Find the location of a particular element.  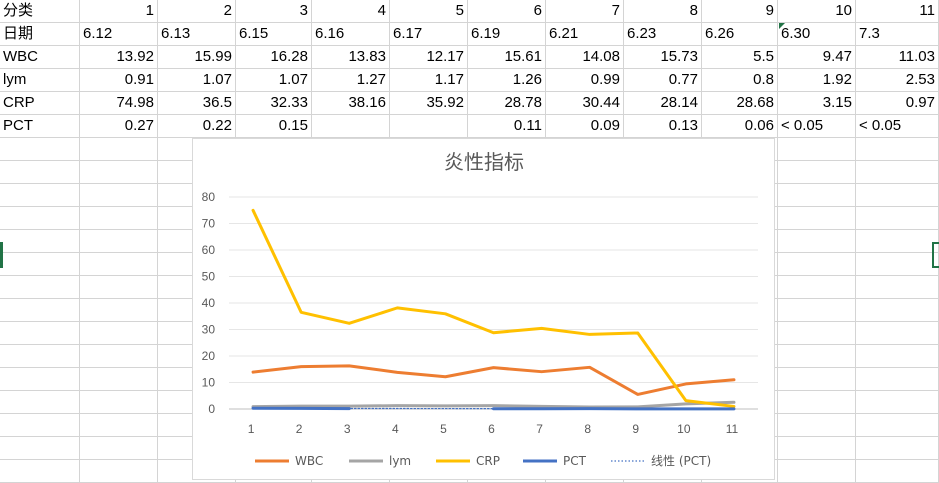

data-cell: 0.06 is located at coordinates (740, 126).